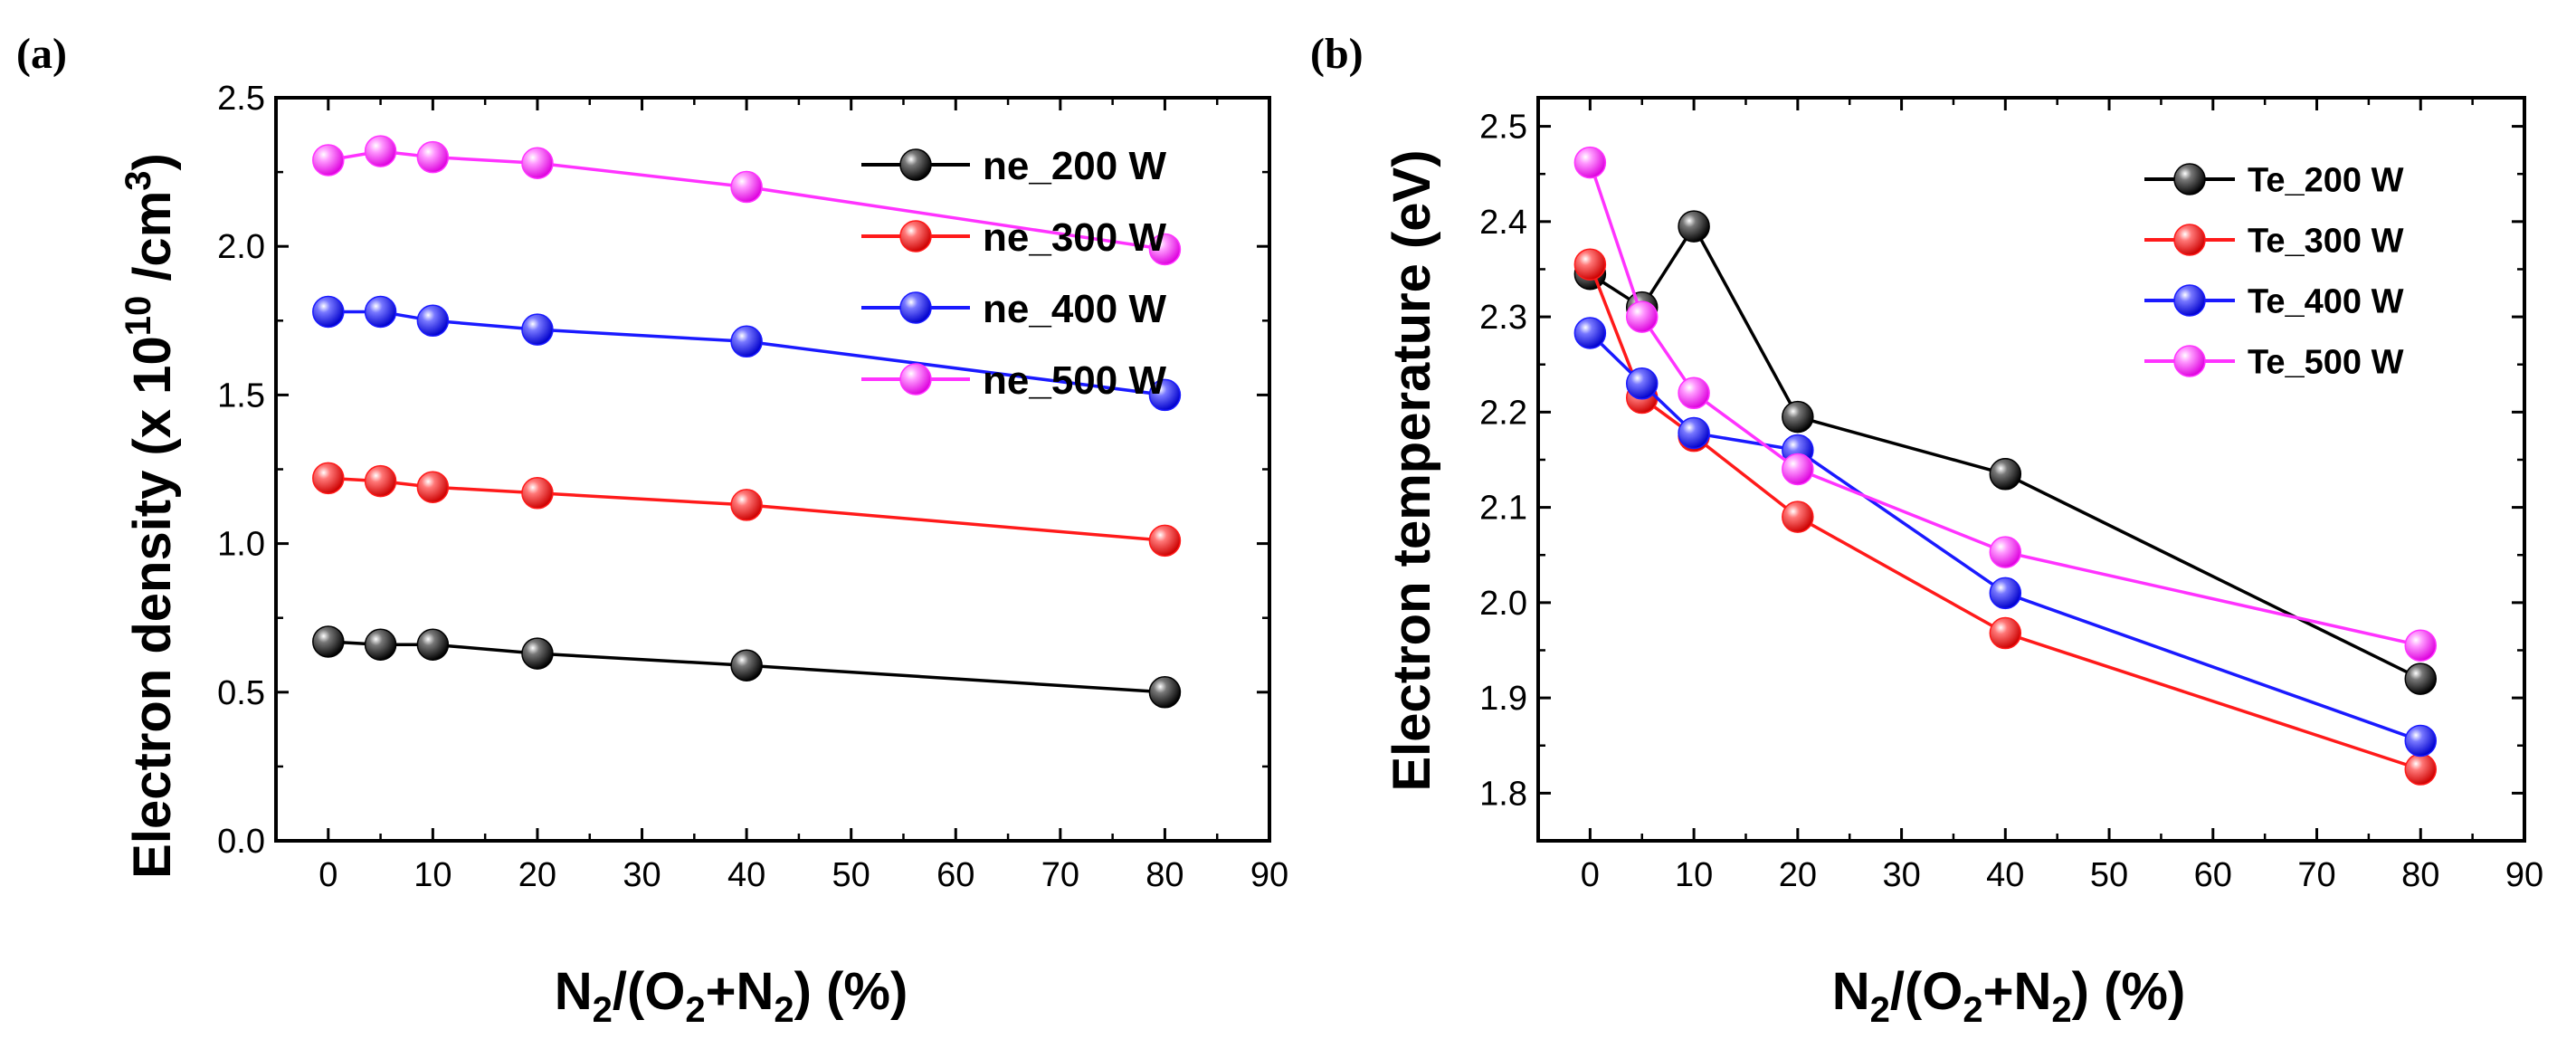 This screenshot has width=2576, height=1039. I want to click on legend-label: ne_200 W, so click(1074, 166).